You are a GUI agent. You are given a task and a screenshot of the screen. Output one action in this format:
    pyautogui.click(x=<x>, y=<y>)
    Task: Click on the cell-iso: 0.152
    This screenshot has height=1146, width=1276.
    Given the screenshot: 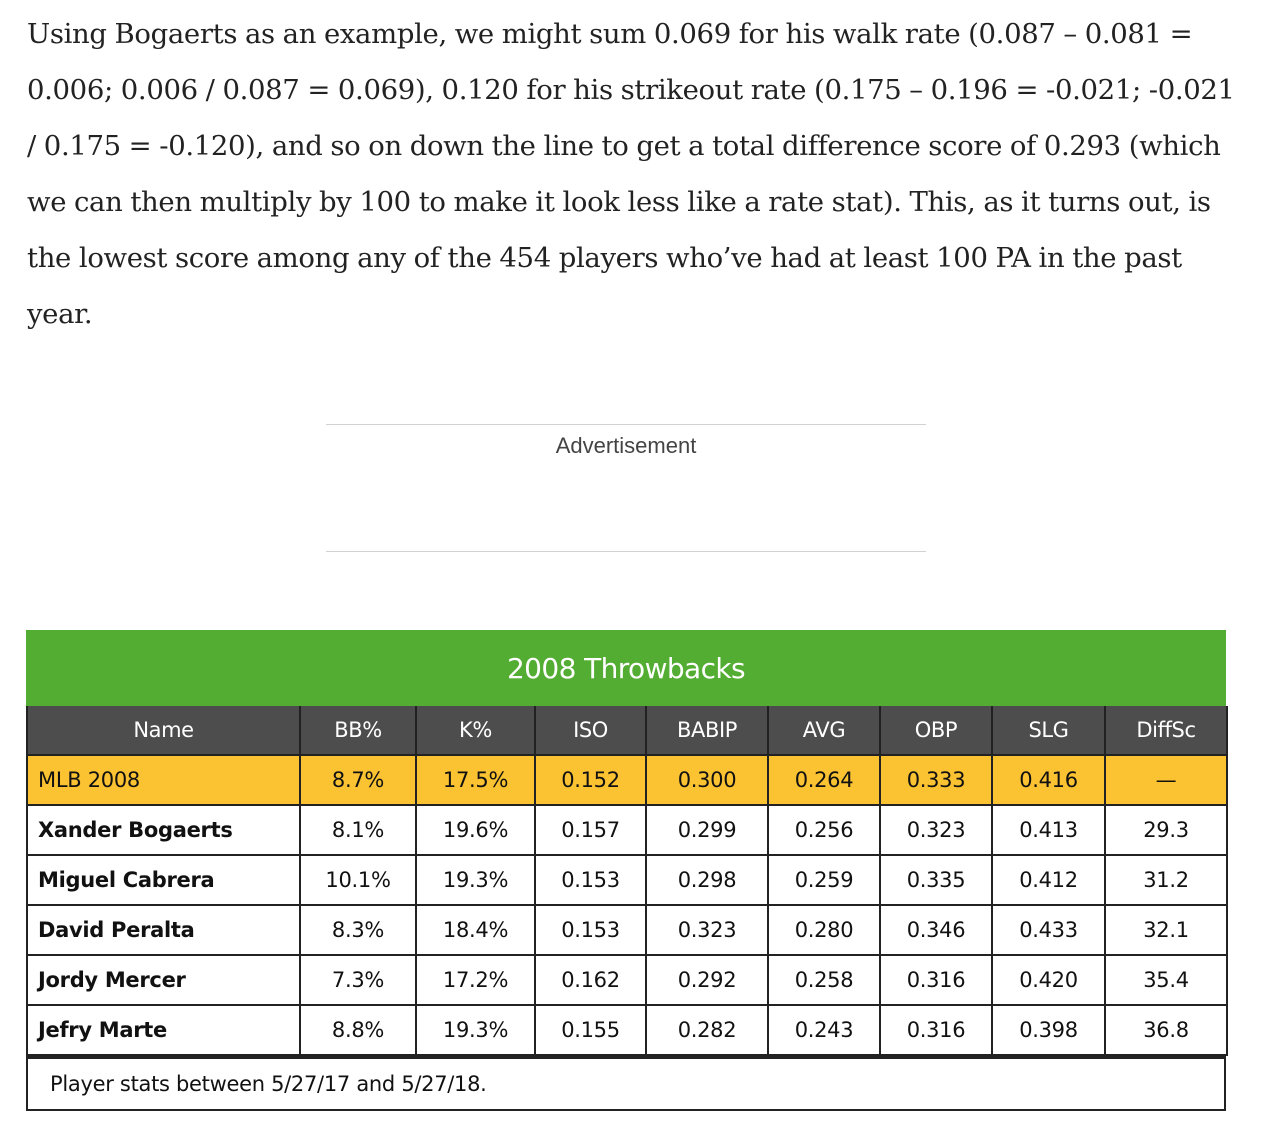 What is the action you would take?
    pyautogui.click(x=591, y=780)
    